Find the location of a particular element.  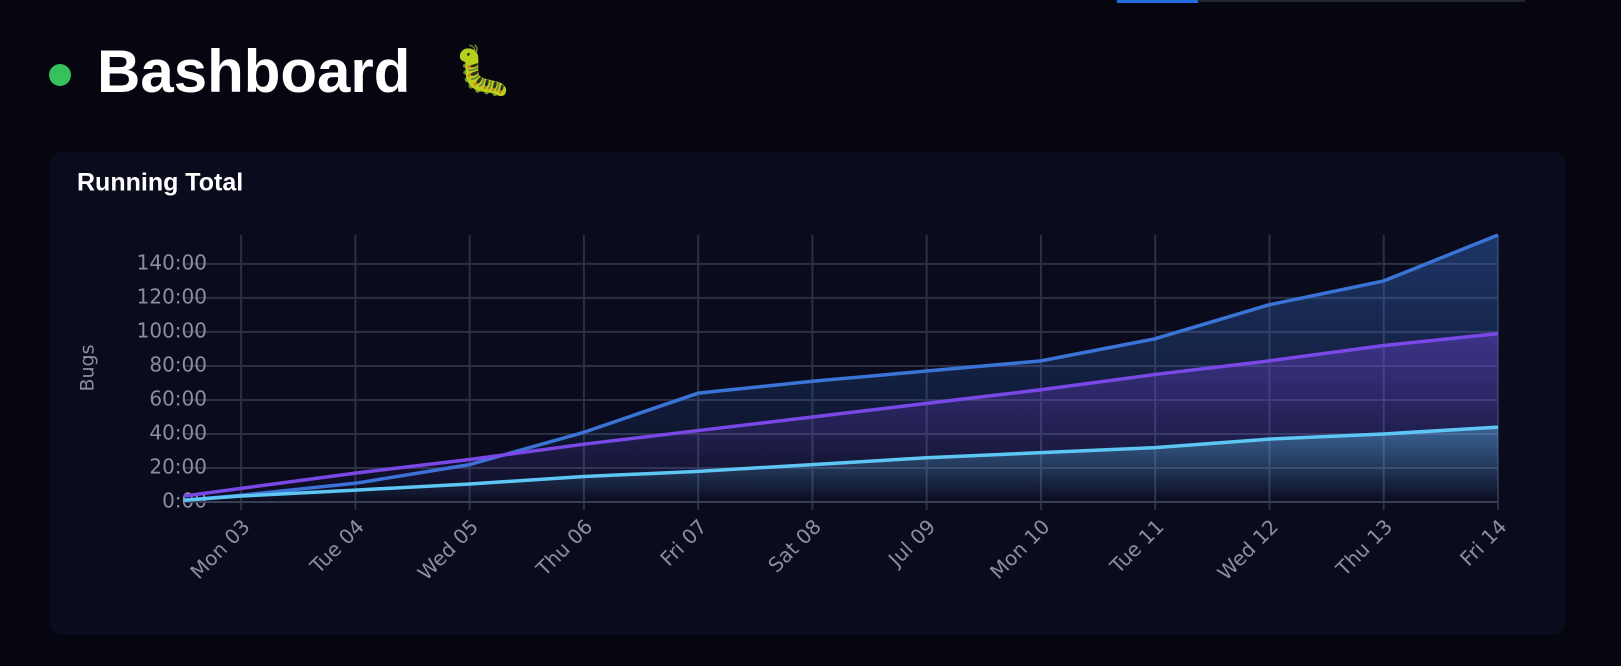

y-tick-label: 80:00 is located at coordinates (178, 364).